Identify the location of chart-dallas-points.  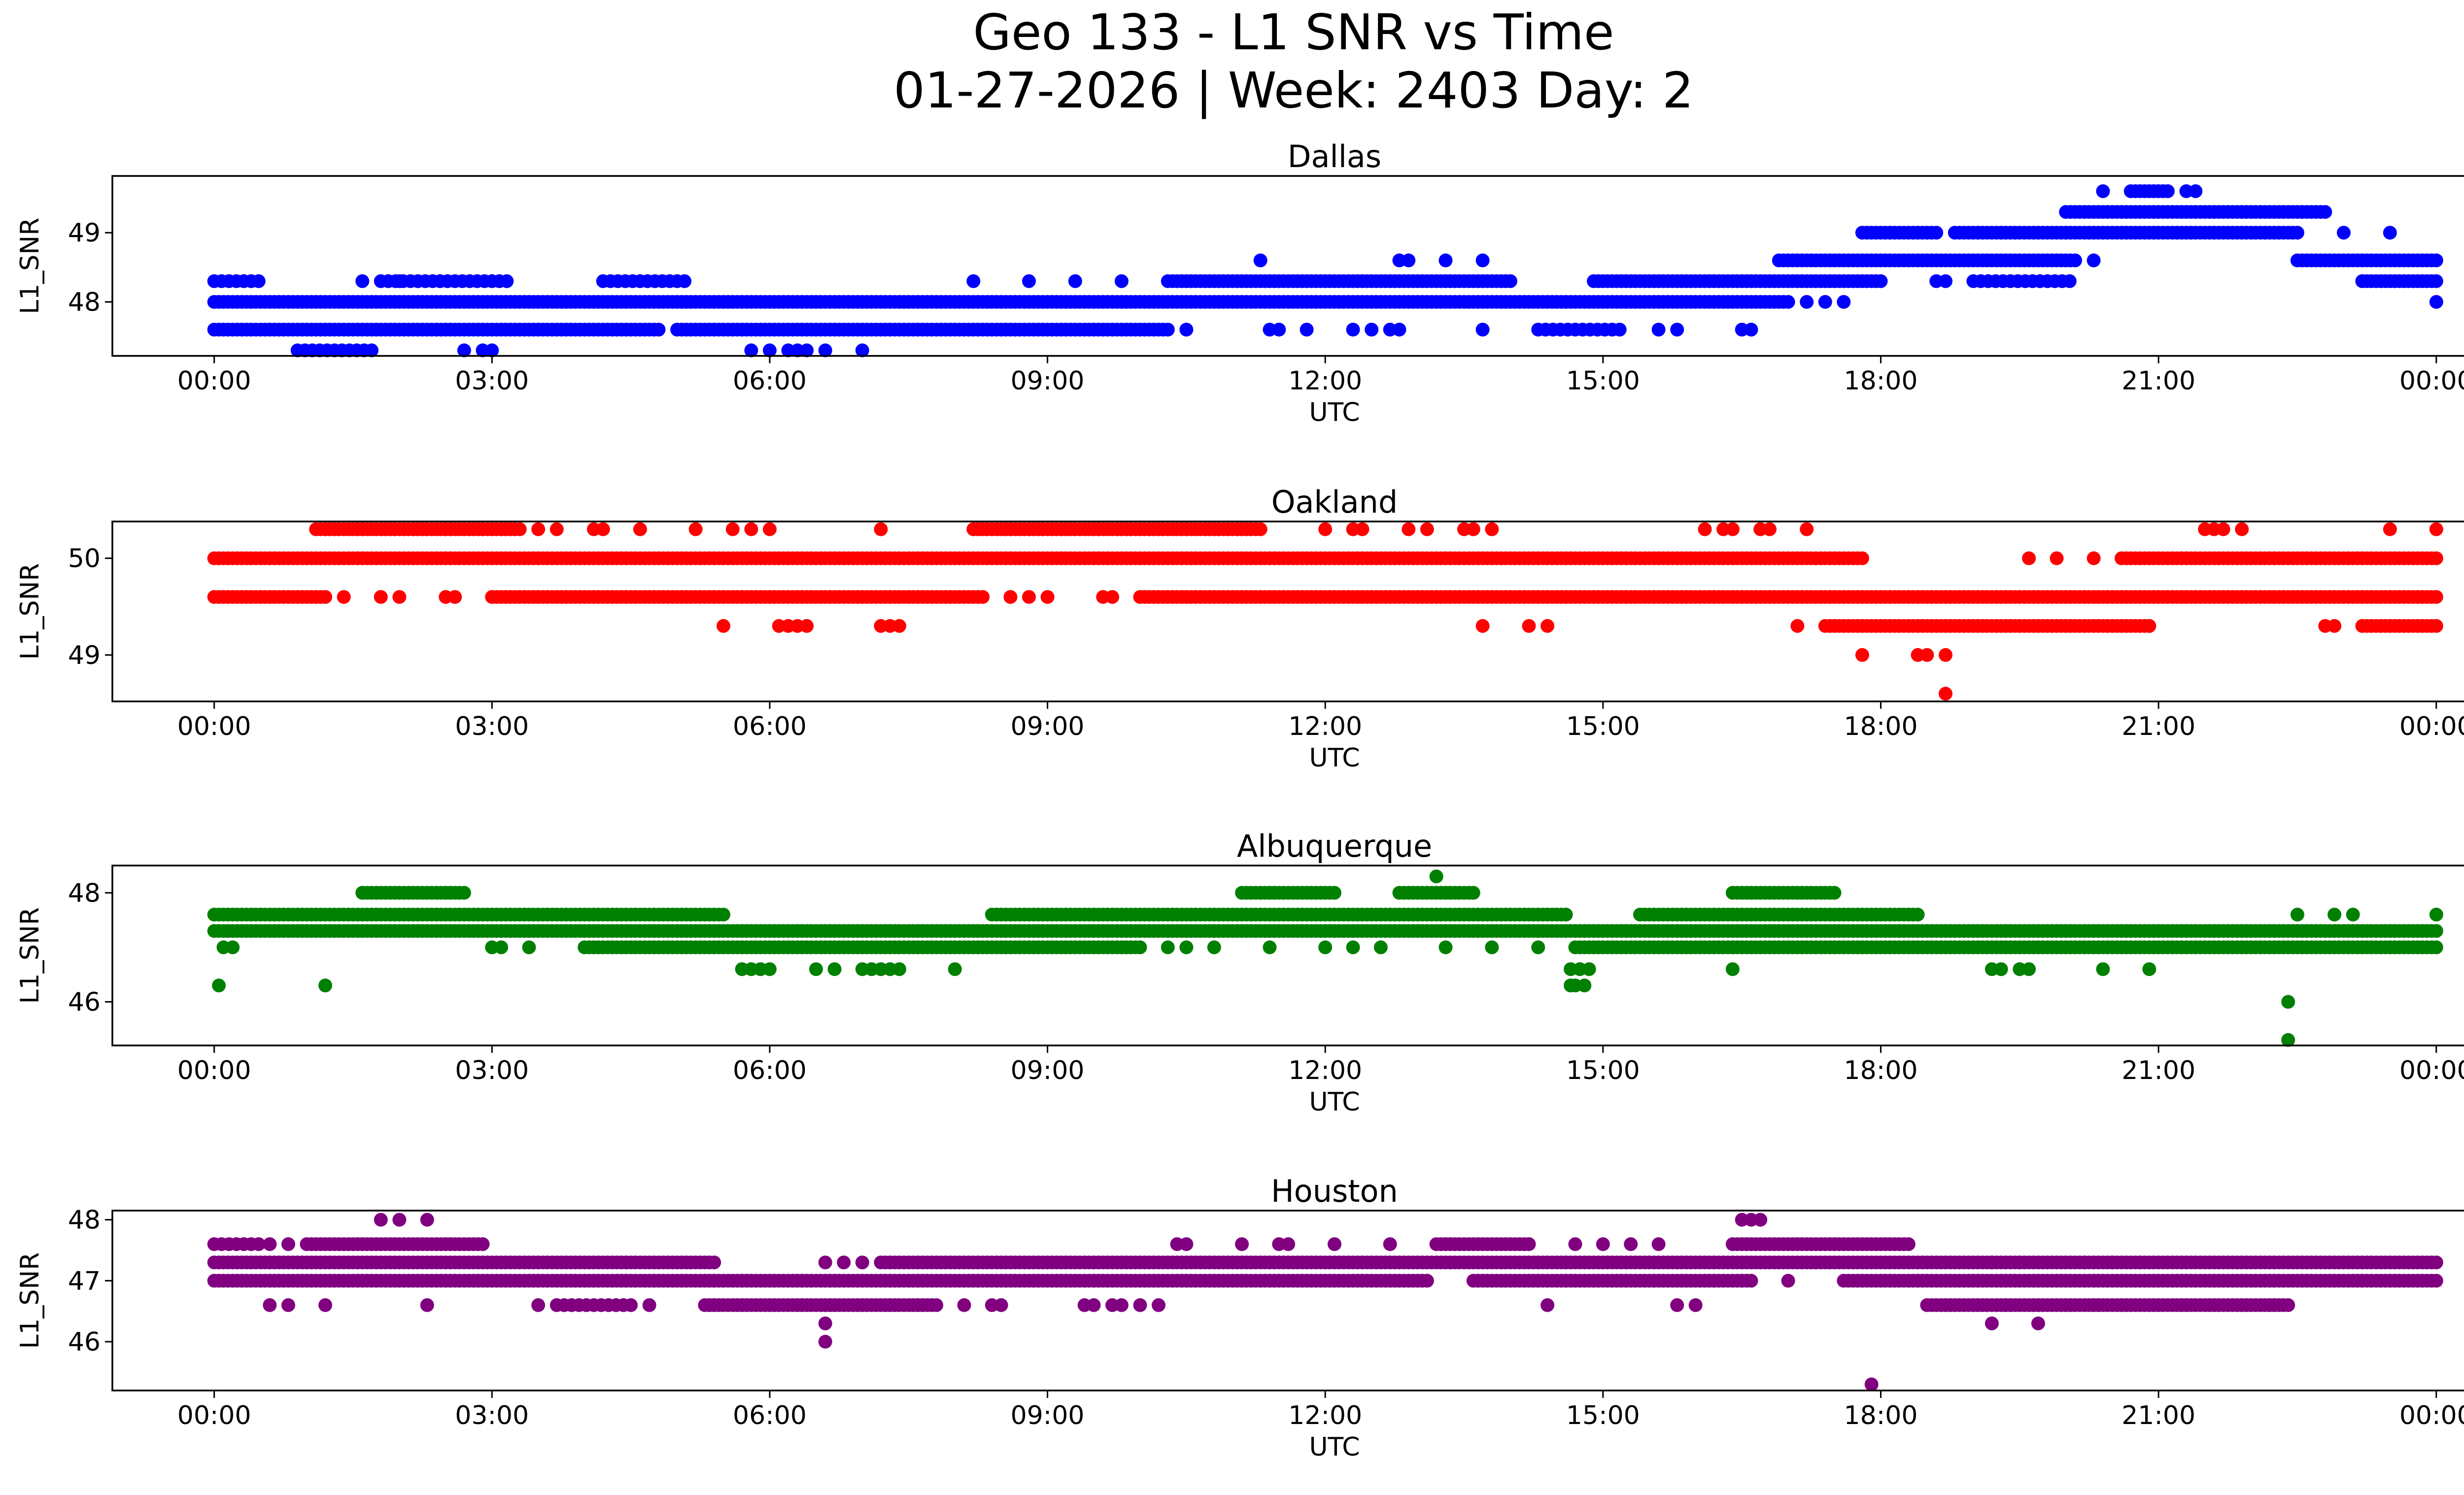
(1325, 270).